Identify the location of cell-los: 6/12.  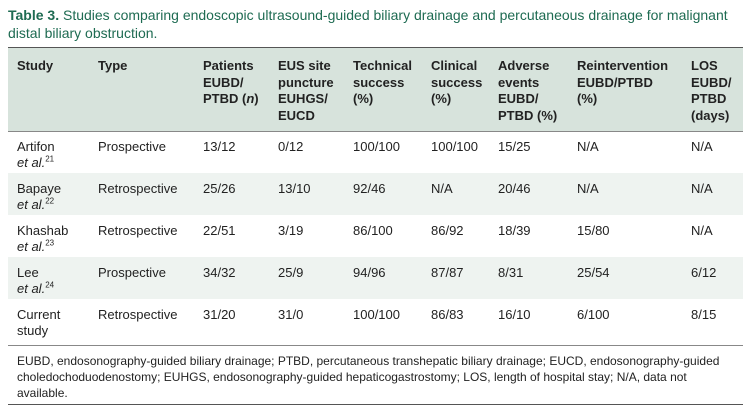
(704, 272).